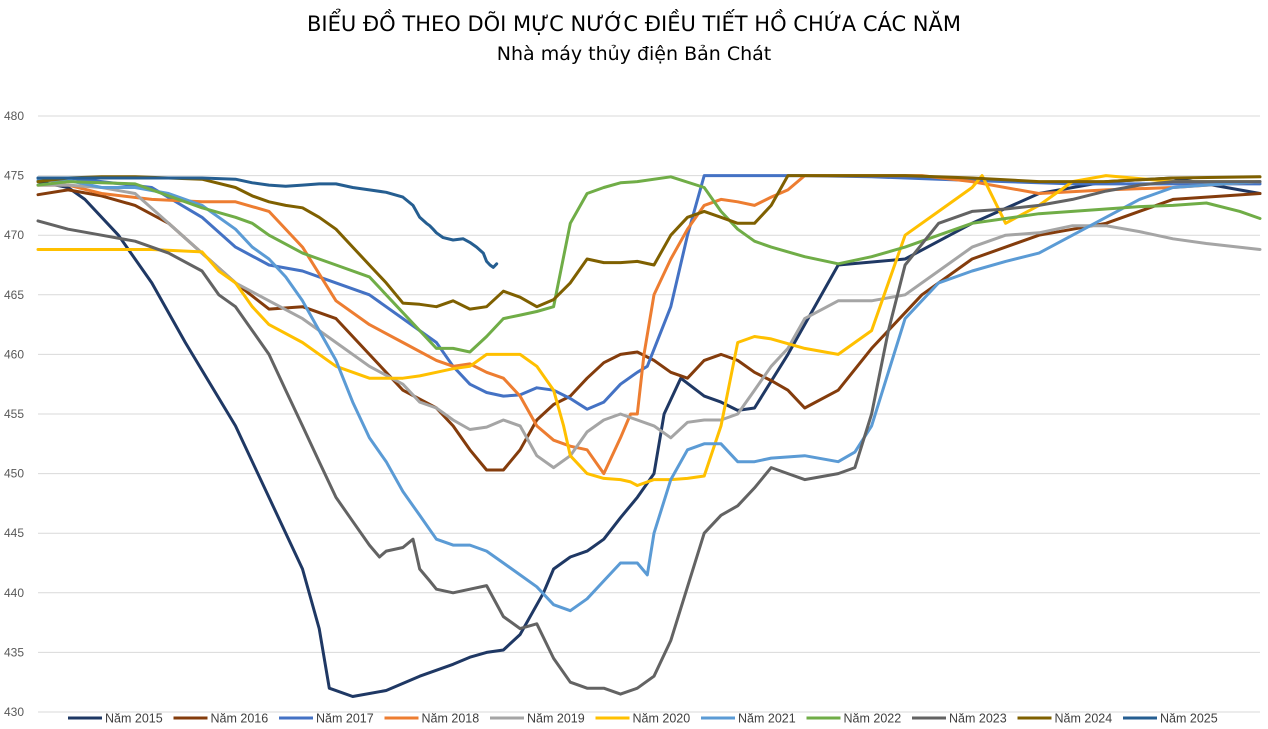  Describe the element at coordinates (1084, 719) in the screenshot. I see `legend-label: Năm 2024` at that location.